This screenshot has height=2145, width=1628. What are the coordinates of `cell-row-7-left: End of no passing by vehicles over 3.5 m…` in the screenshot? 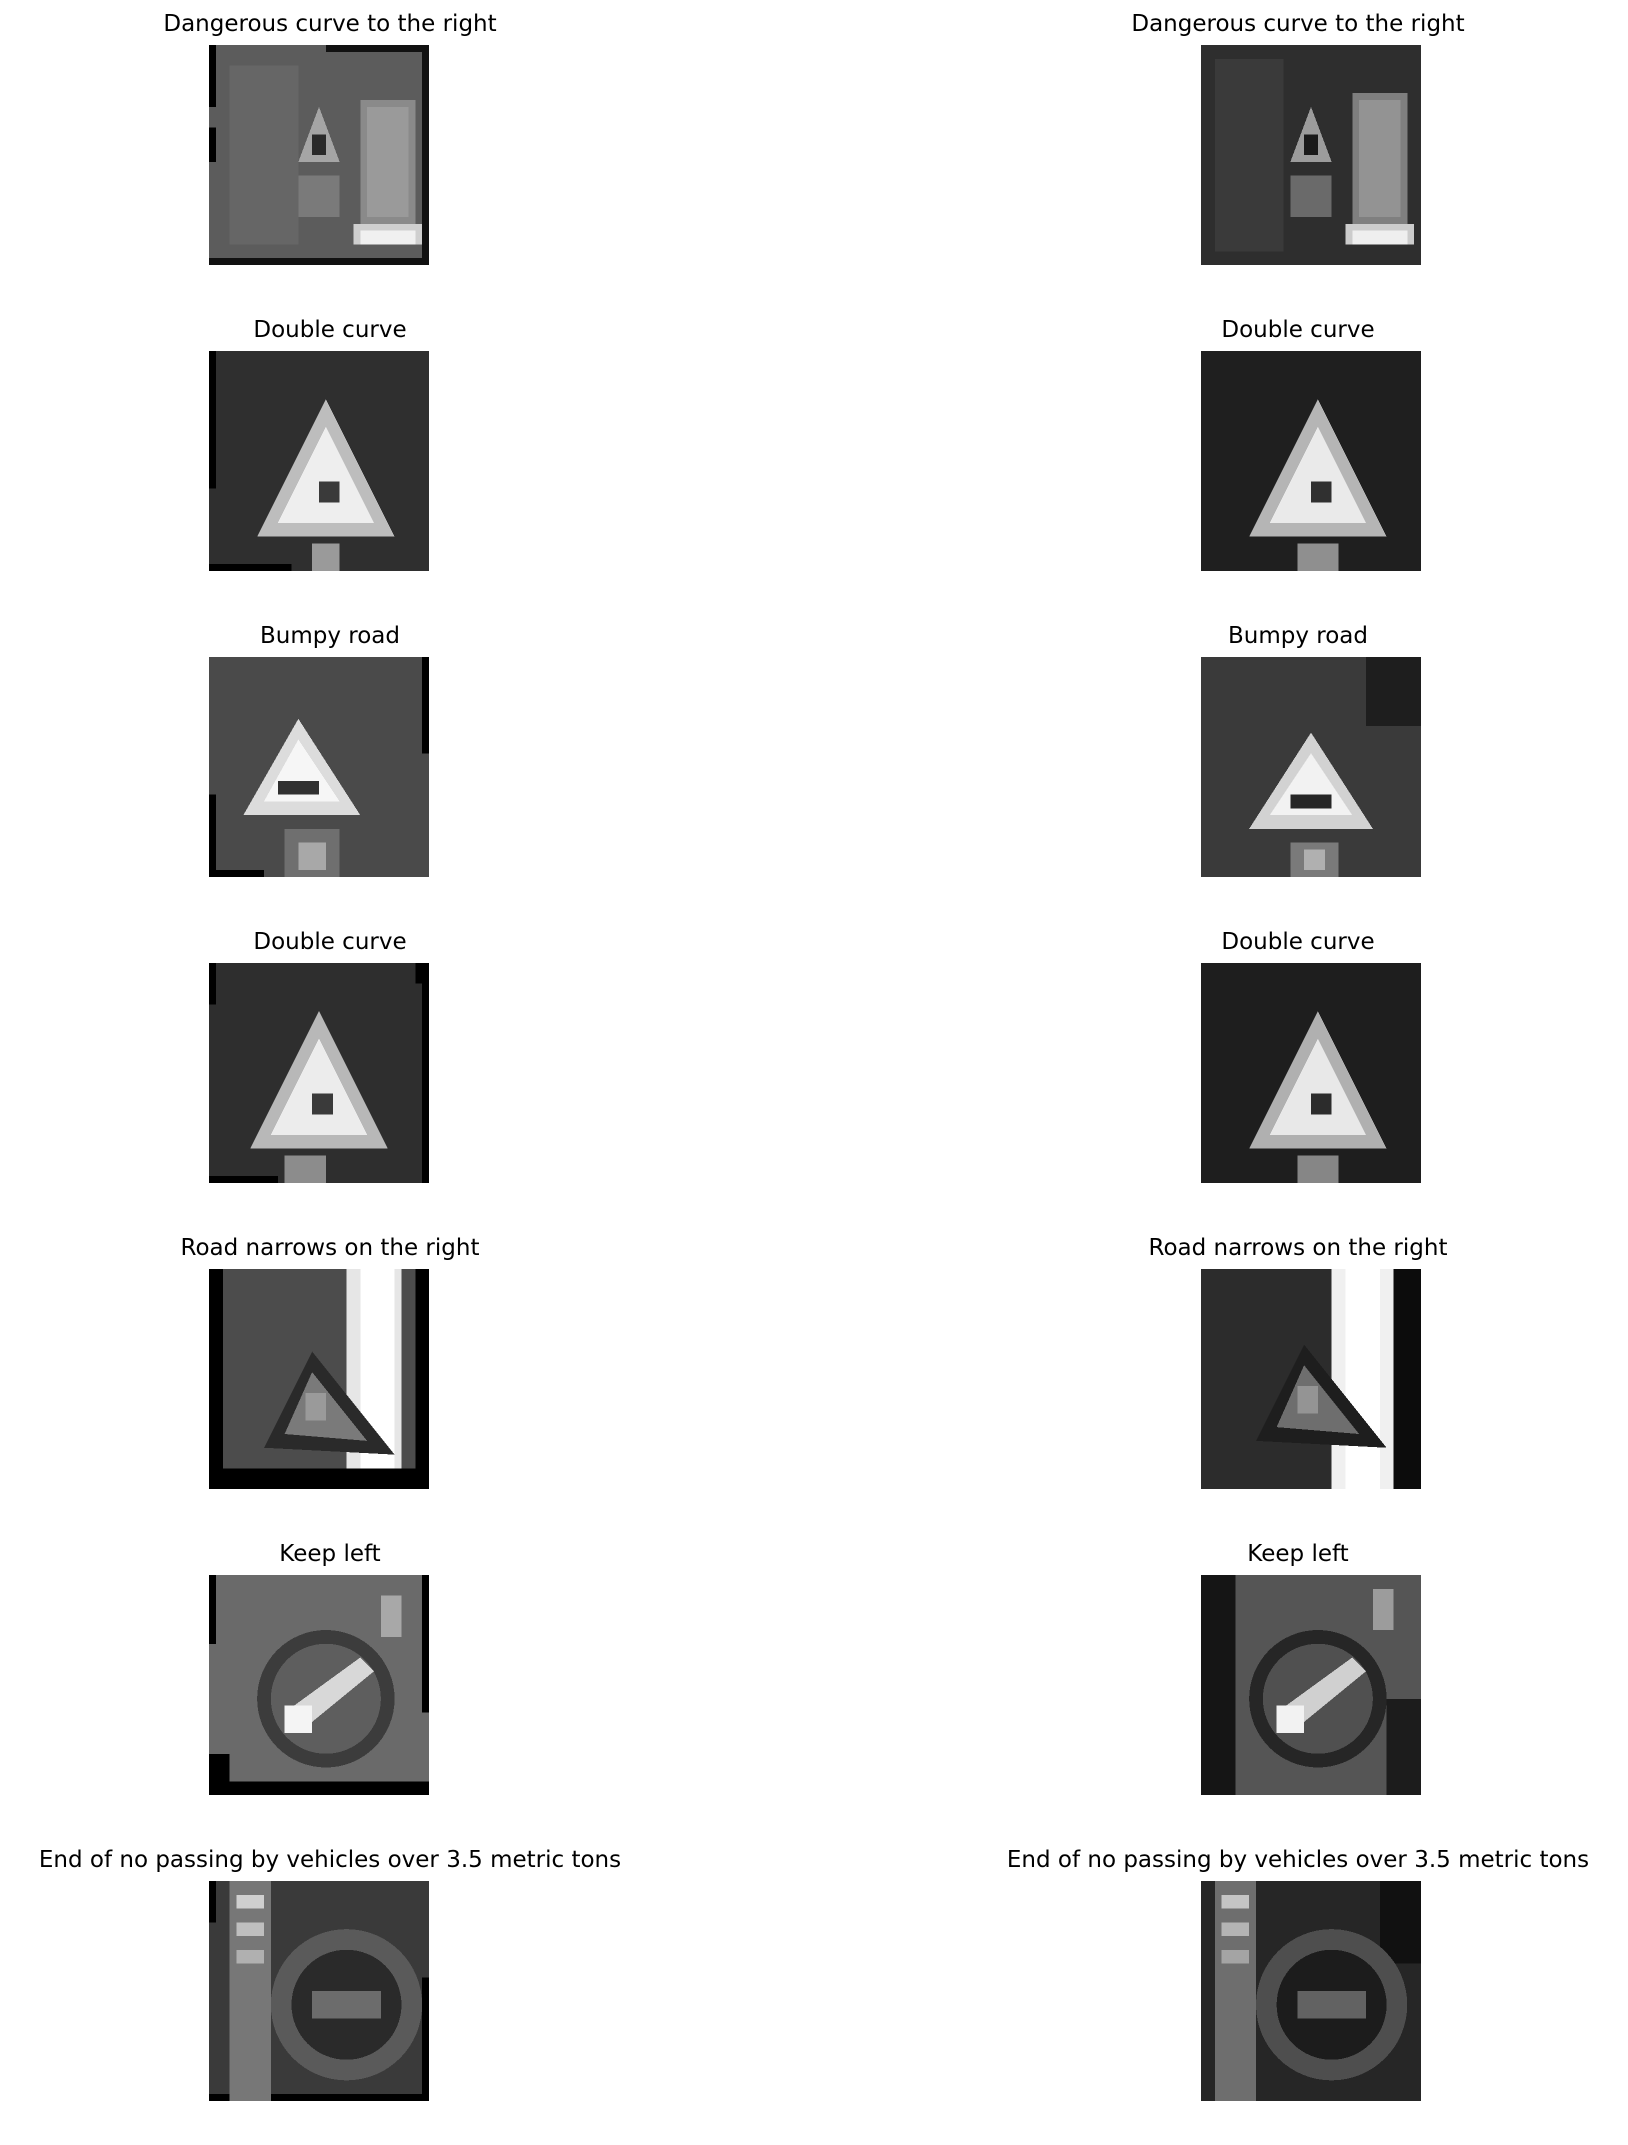 It's located at (330, 1971).